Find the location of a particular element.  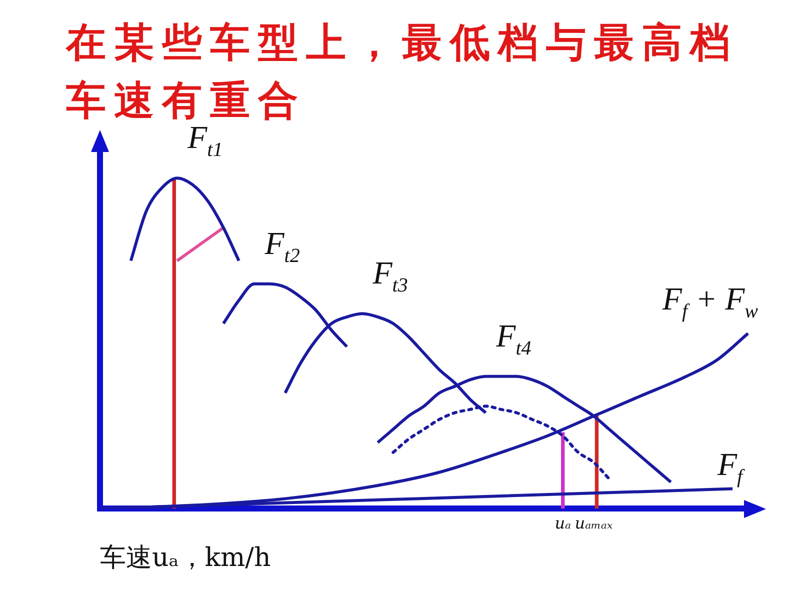

x-tick-label: uₐ is located at coordinates (563, 522).